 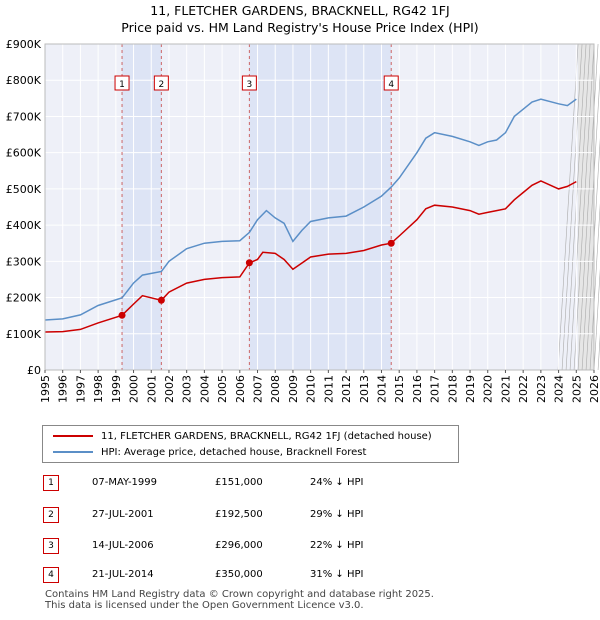 I want to click on x-tick-label: 2013, so click(x=364, y=389).